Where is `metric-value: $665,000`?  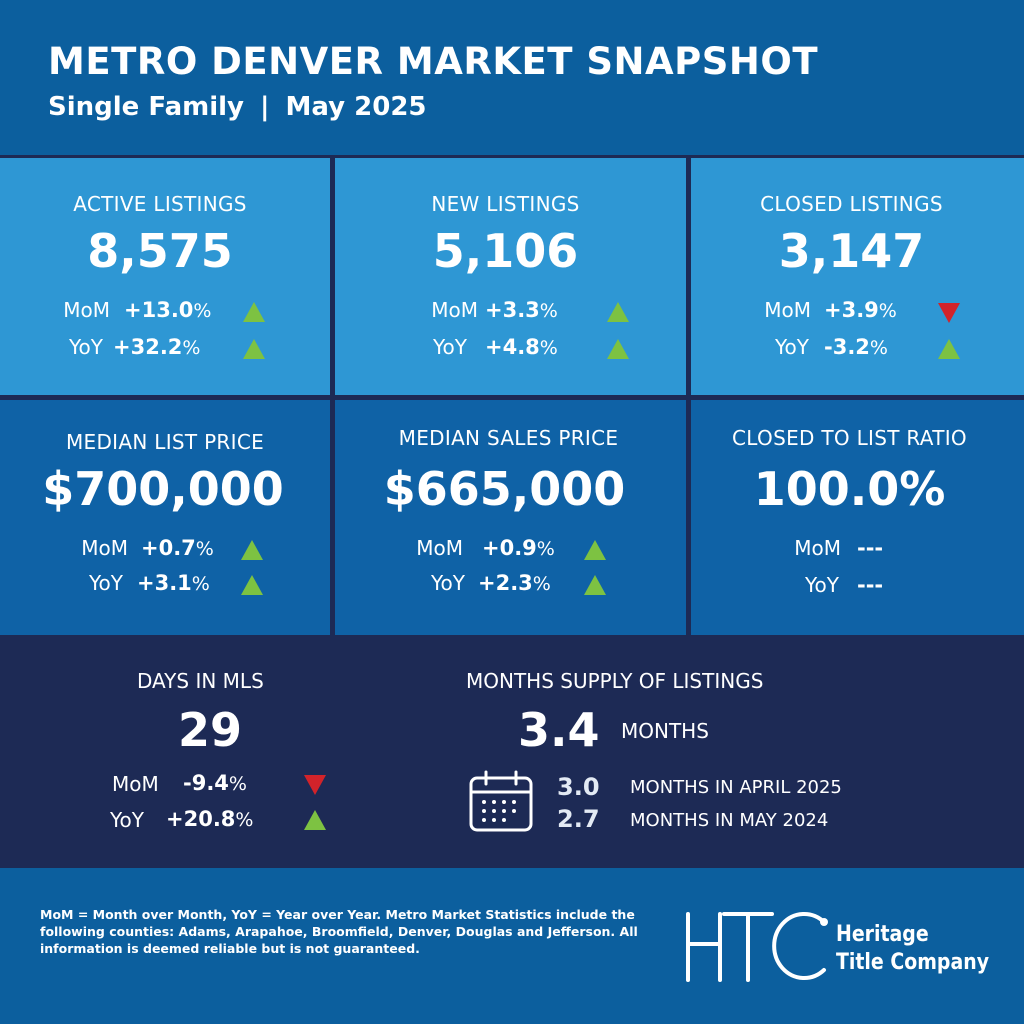
metric-value: $665,000 is located at coordinates (504, 489).